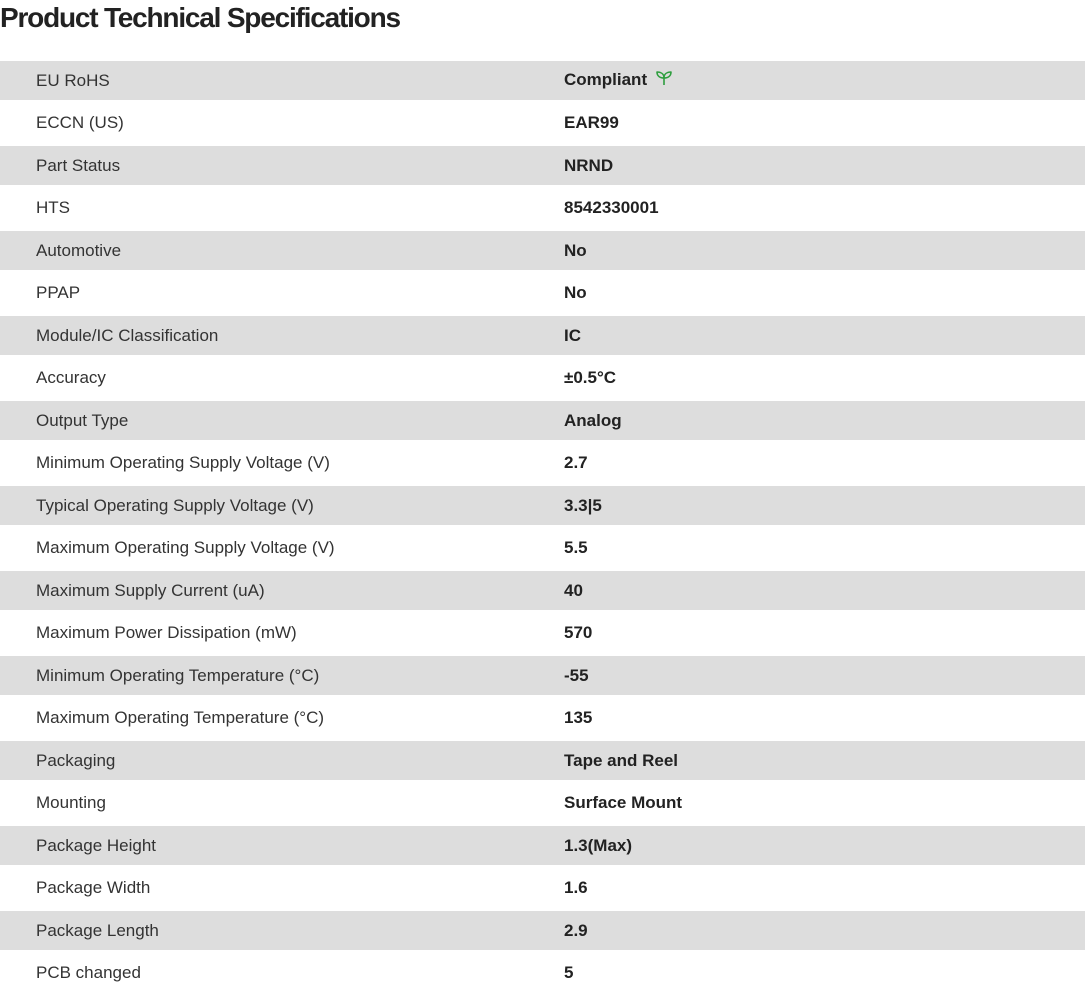  What do you see at coordinates (569, 972) in the screenshot?
I see `spec-value-text: 5` at bounding box center [569, 972].